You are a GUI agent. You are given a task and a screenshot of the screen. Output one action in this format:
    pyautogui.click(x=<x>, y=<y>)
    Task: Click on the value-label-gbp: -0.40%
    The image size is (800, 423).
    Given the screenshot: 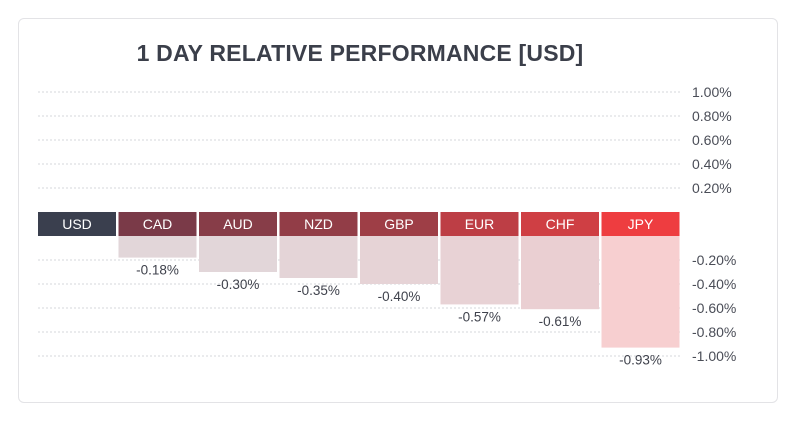 What is the action you would take?
    pyautogui.click(x=399, y=296)
    